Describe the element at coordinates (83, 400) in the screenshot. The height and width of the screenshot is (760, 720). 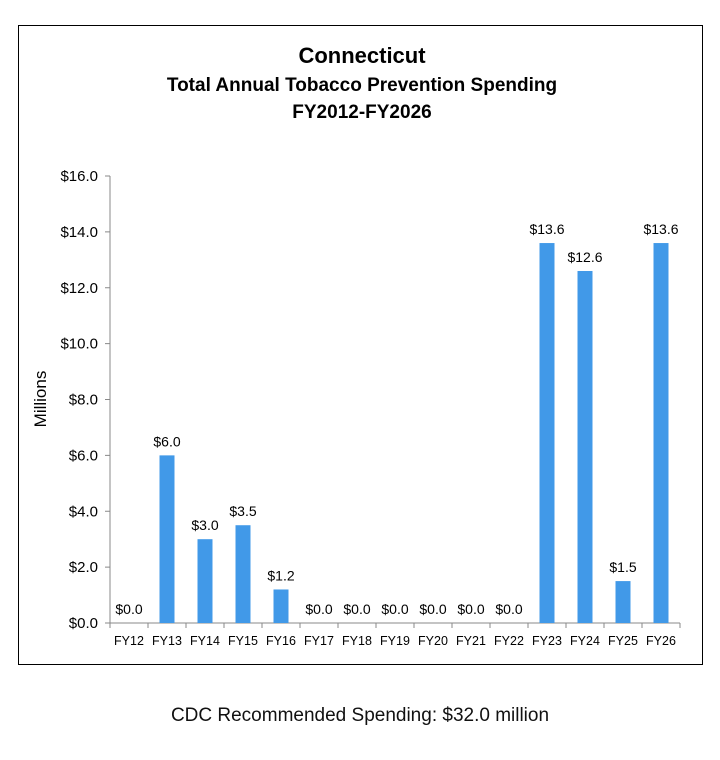
I see `y-tick-label: $8.0` at that location.